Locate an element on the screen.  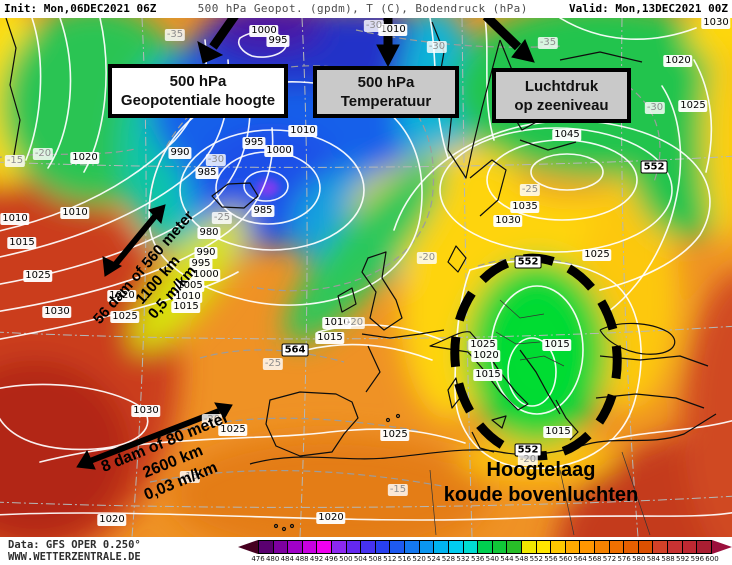
colorbar-tick: 480 is located at coordinates (272, 559).